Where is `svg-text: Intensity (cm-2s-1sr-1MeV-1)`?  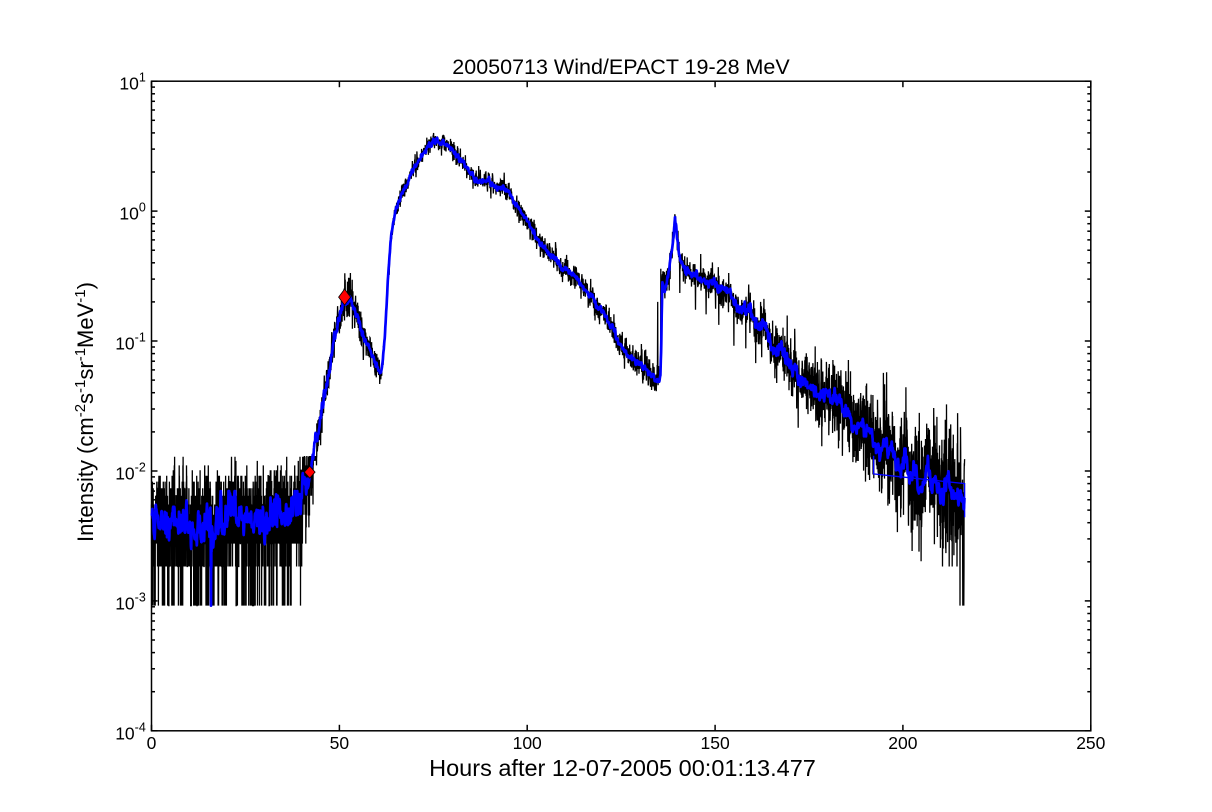
svg-text: Intensity (cm-2s-1sr-1MeV-1) is located at coordinates (85, 412).